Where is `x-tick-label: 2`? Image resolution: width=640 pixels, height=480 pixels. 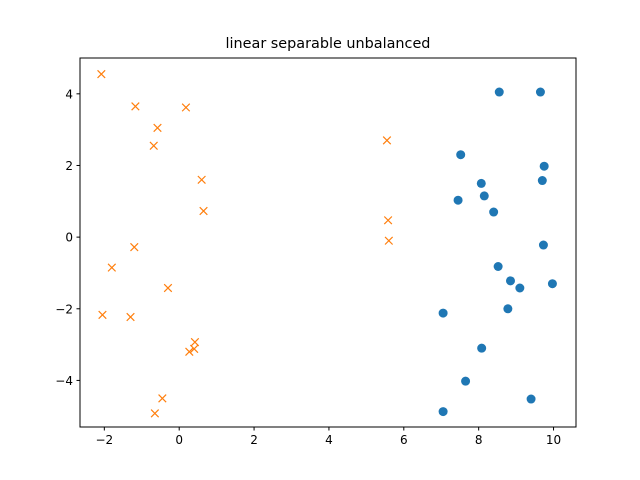 x-tick-label: 2 is located at coordinates (254, 440).